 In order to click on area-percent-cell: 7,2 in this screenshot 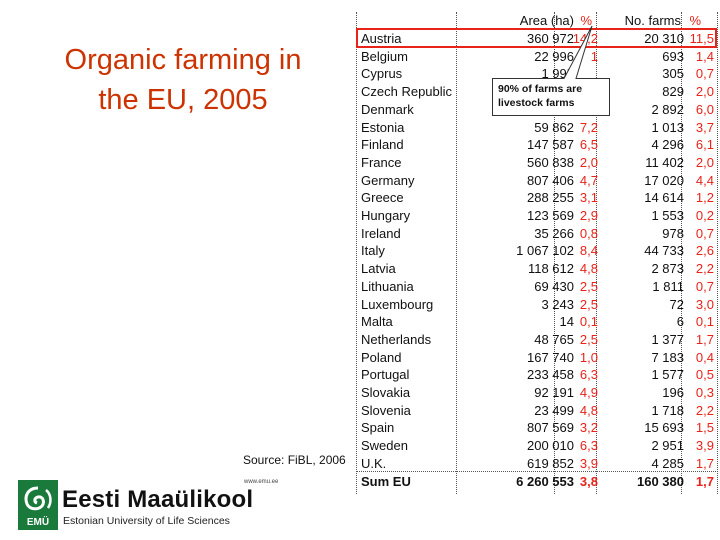, I will do `click(588, 127)`.